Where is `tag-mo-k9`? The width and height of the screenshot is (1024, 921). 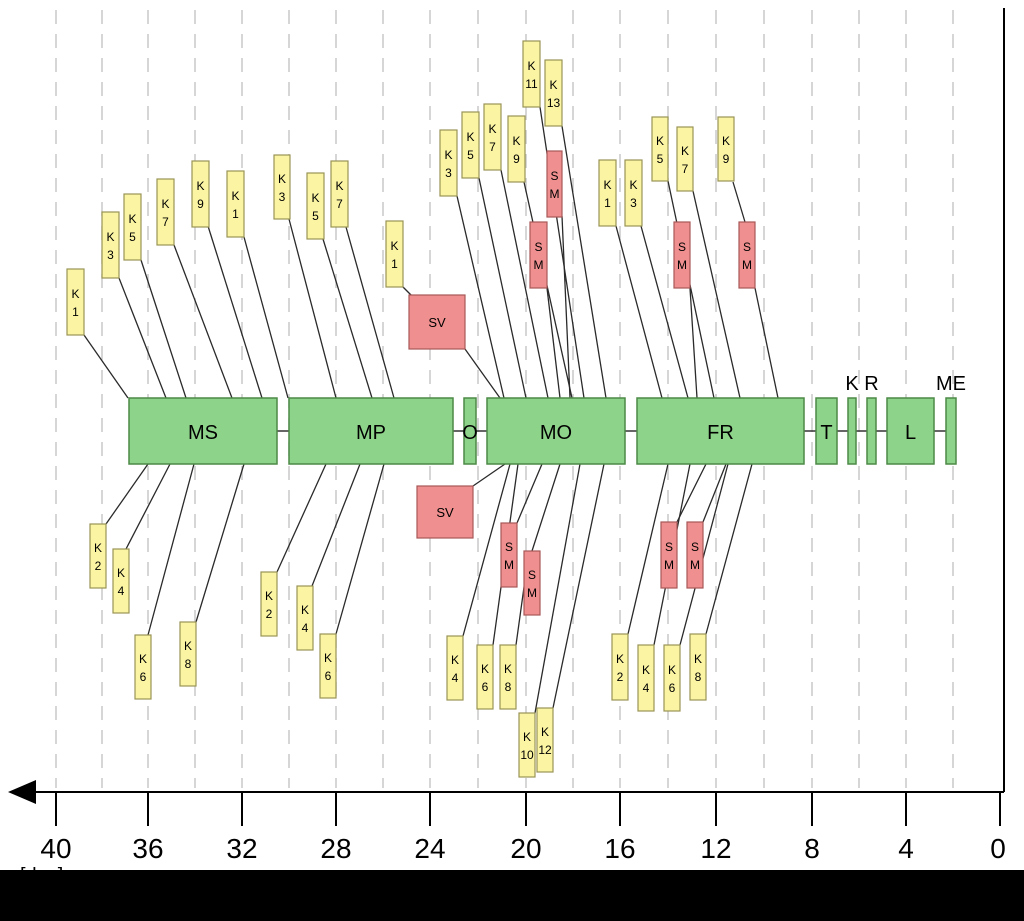 tag-mo-k9 is located at coordinates (516, 149).